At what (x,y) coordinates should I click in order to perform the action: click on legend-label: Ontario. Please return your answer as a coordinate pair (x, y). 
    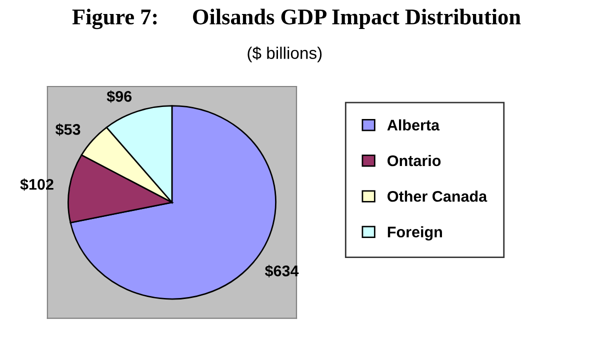
    Looking at the image, I should click on (414, 160).